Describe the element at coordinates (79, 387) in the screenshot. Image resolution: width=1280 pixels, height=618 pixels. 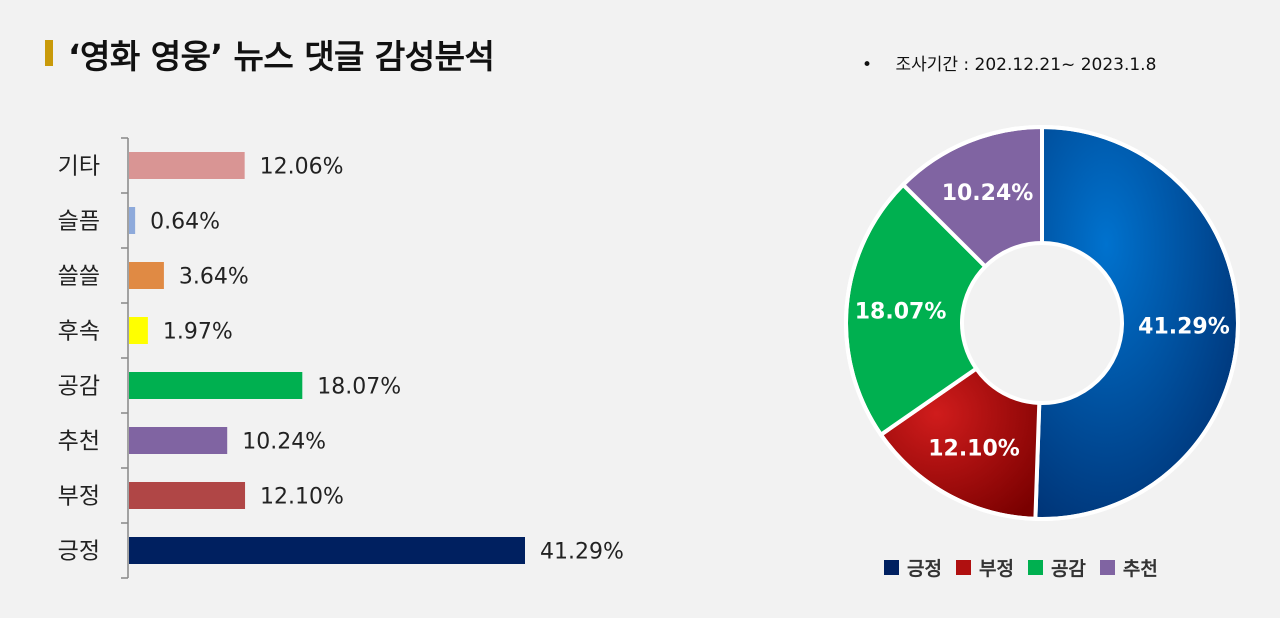
I see `category-label: 공감` at that location.